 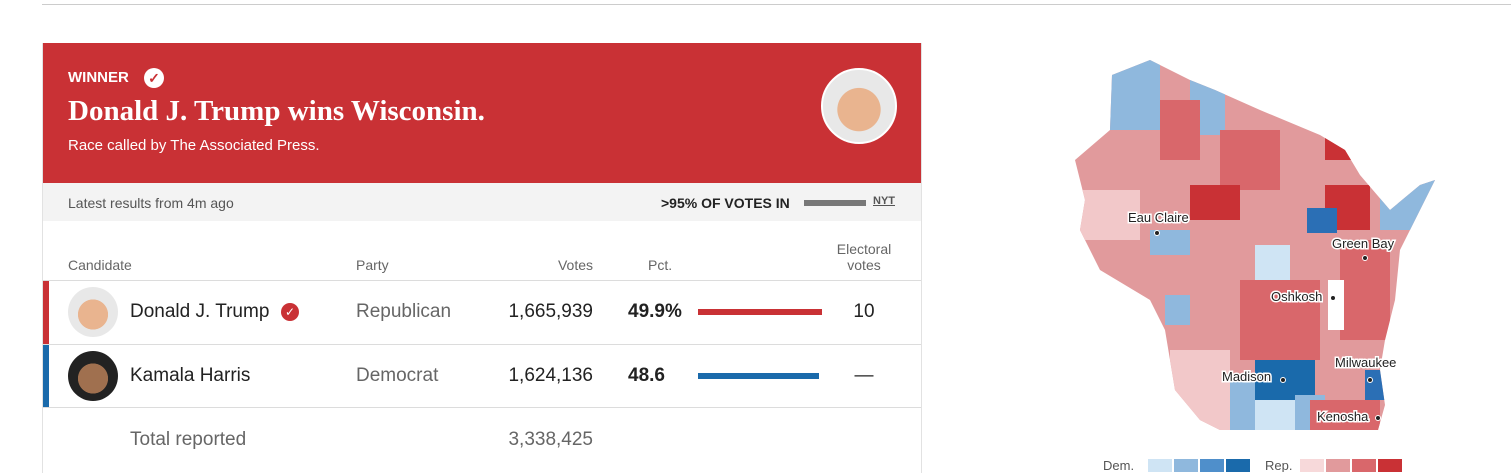 What do you see at coordinates (200, 311) in the screenshot?
I see `candidate-name: Donald J. Trump` at bounding box center [200, 311].